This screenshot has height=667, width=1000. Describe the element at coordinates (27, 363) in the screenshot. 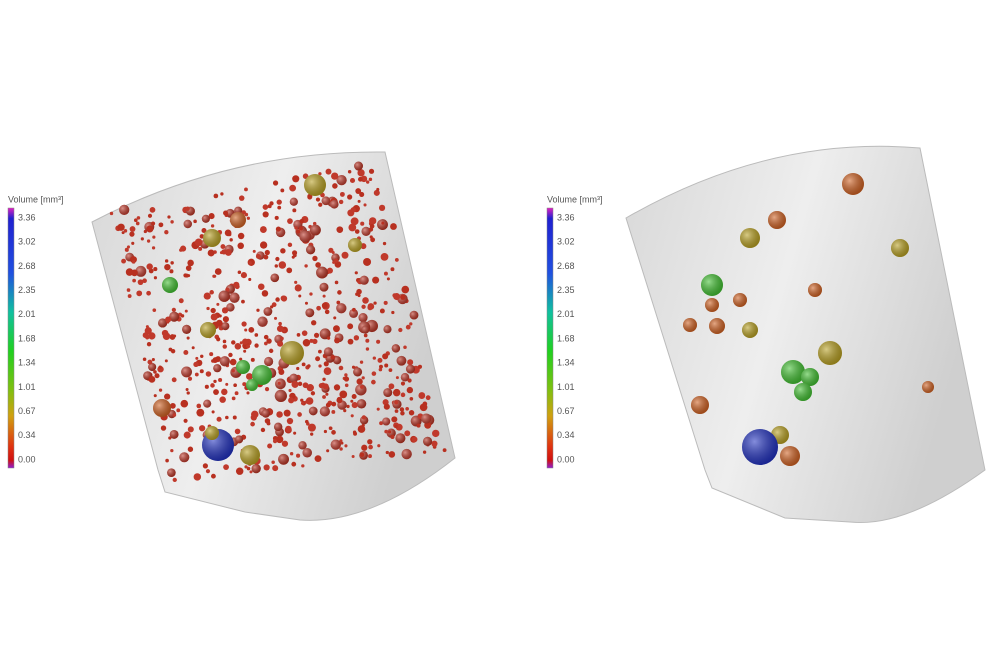

I see `legend-tick-label: 1.34` at that location.